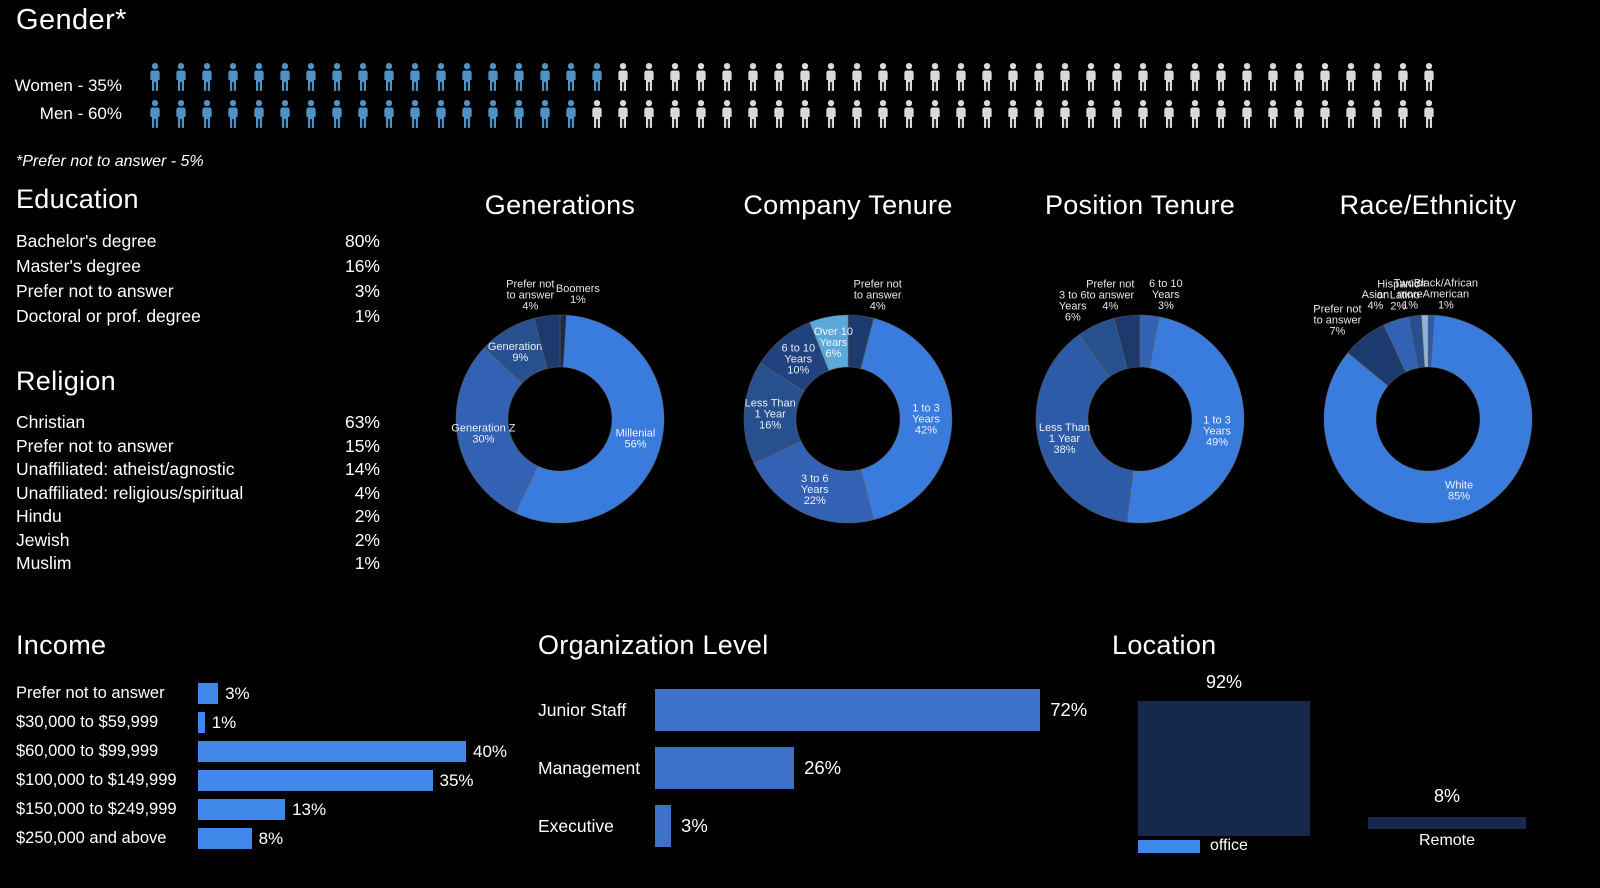  What do you see at coordinates (87, 722) in the screenshot?
I see `income-category-label: $30,000 to $59,999` at bounding box center [87, 722].